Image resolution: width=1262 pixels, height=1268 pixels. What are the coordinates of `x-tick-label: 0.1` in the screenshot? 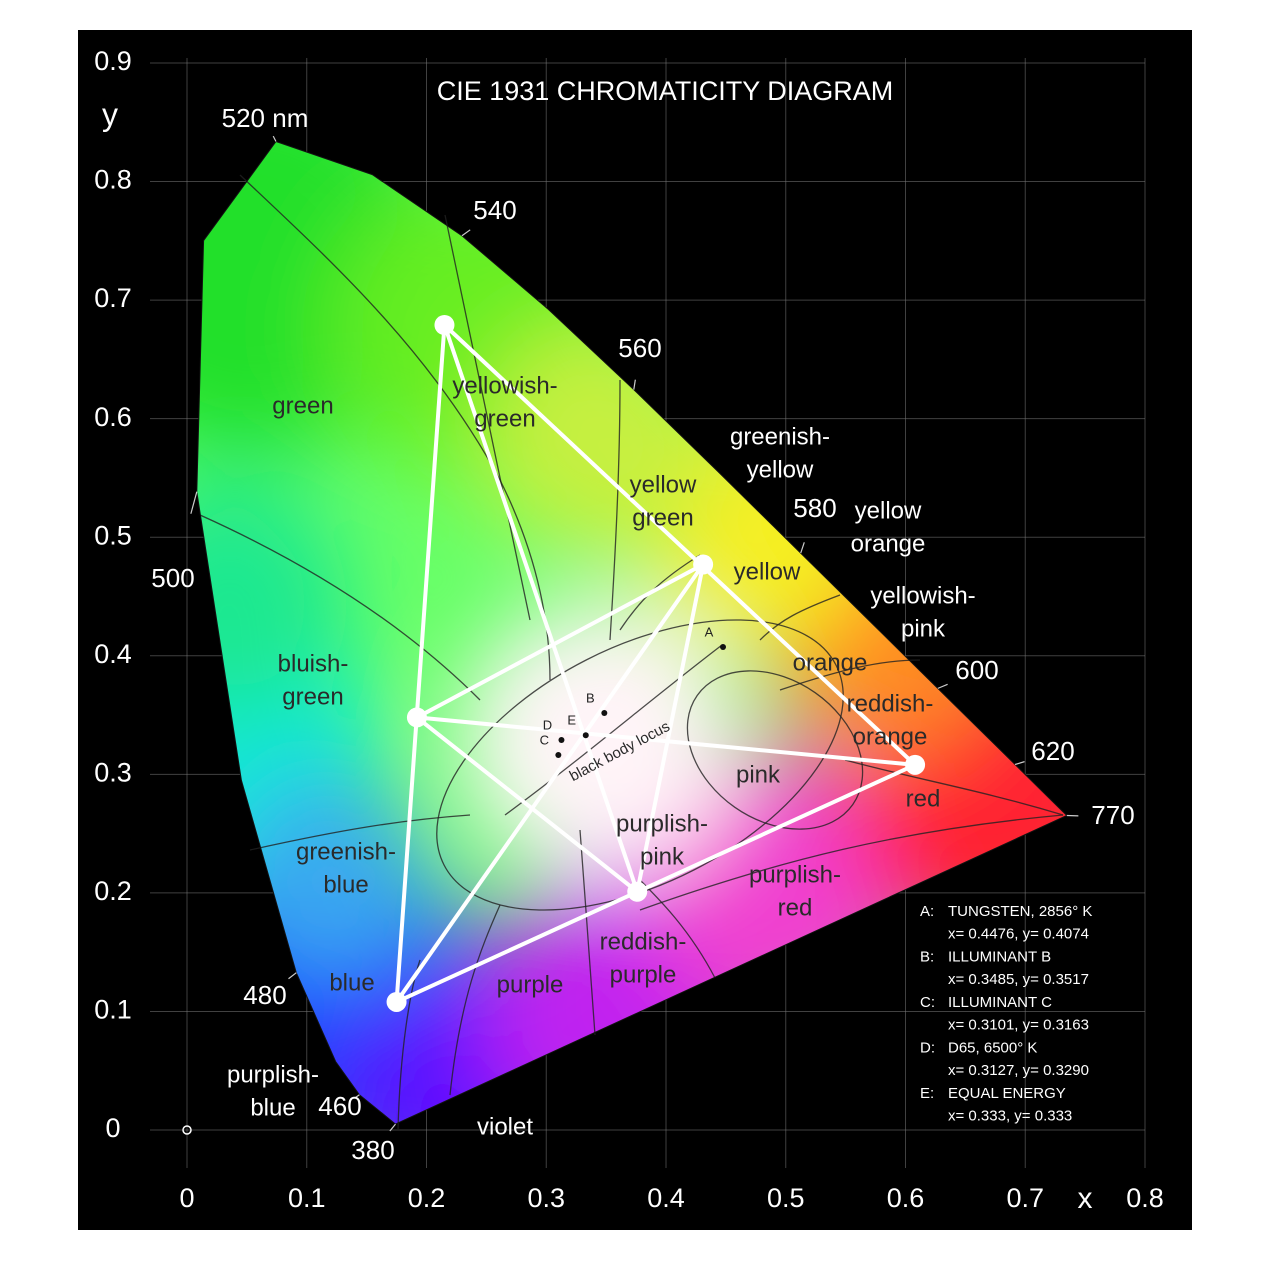 It's located at (307, 1198).